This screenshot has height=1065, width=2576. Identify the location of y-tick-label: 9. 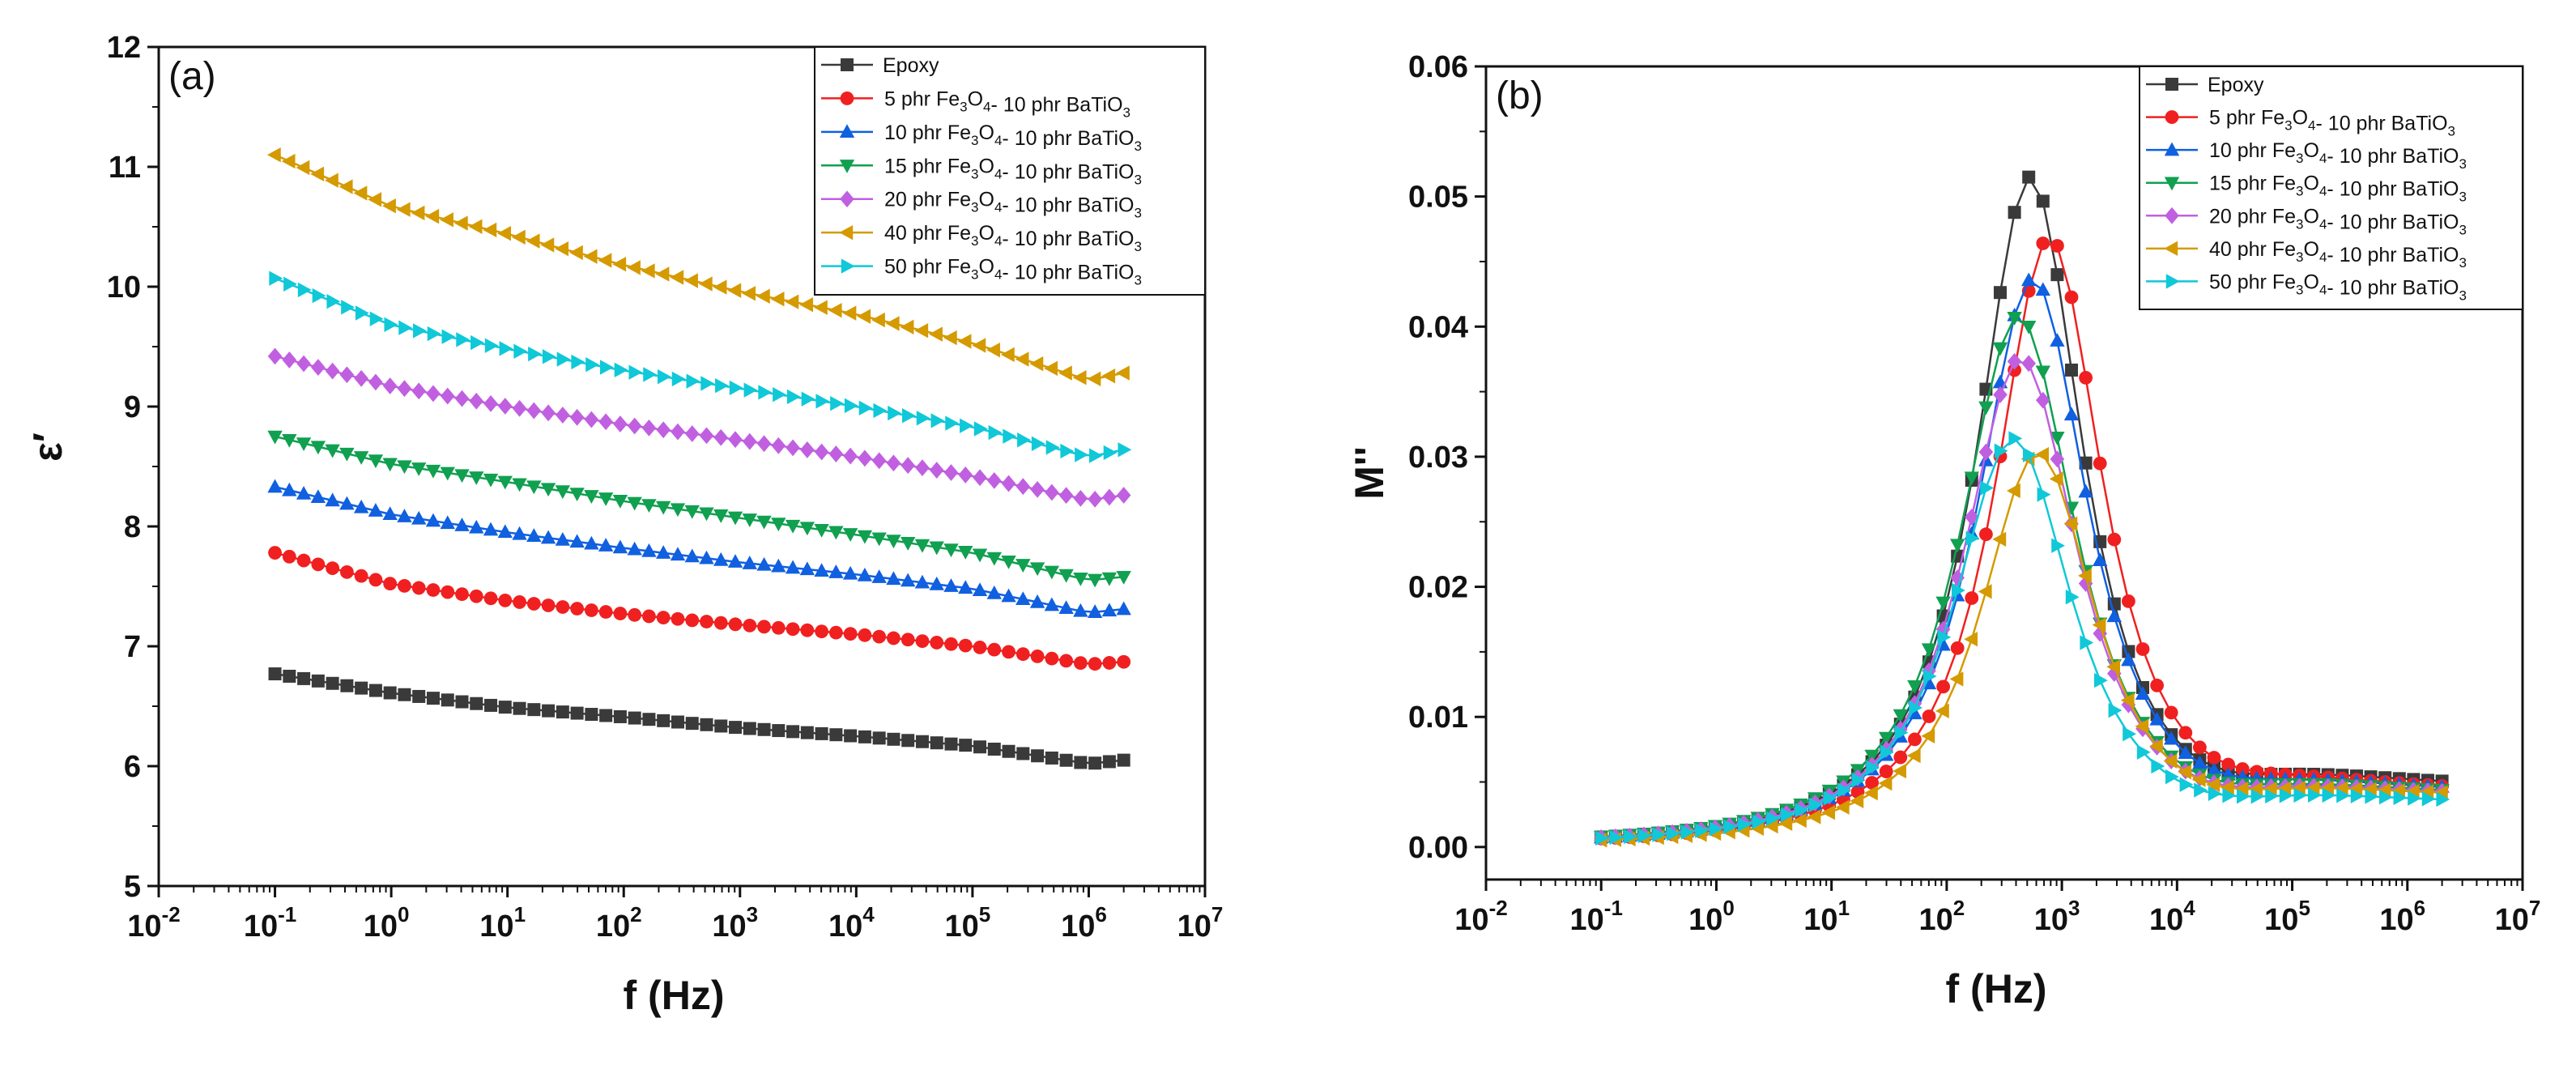
(132, 407).